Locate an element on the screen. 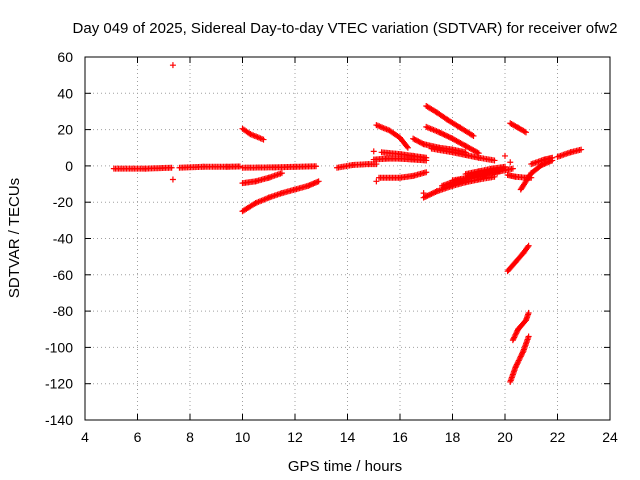 Image resolution: width=640 pixels, height=480 pixels. y-tick-label: 20 is located at coordinates (65, 130).